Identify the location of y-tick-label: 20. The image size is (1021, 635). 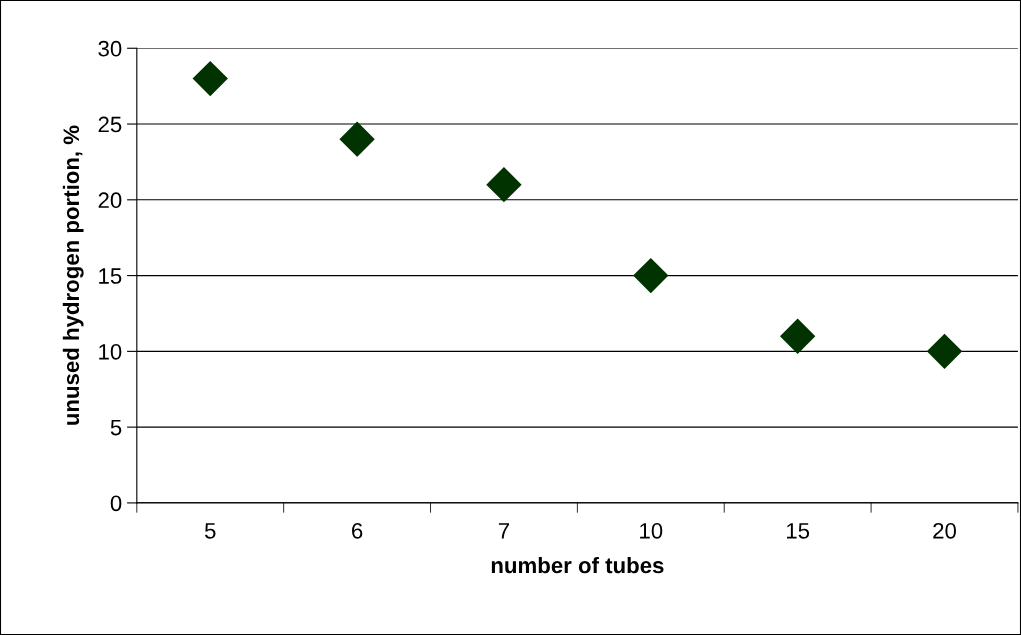
(110, 200).